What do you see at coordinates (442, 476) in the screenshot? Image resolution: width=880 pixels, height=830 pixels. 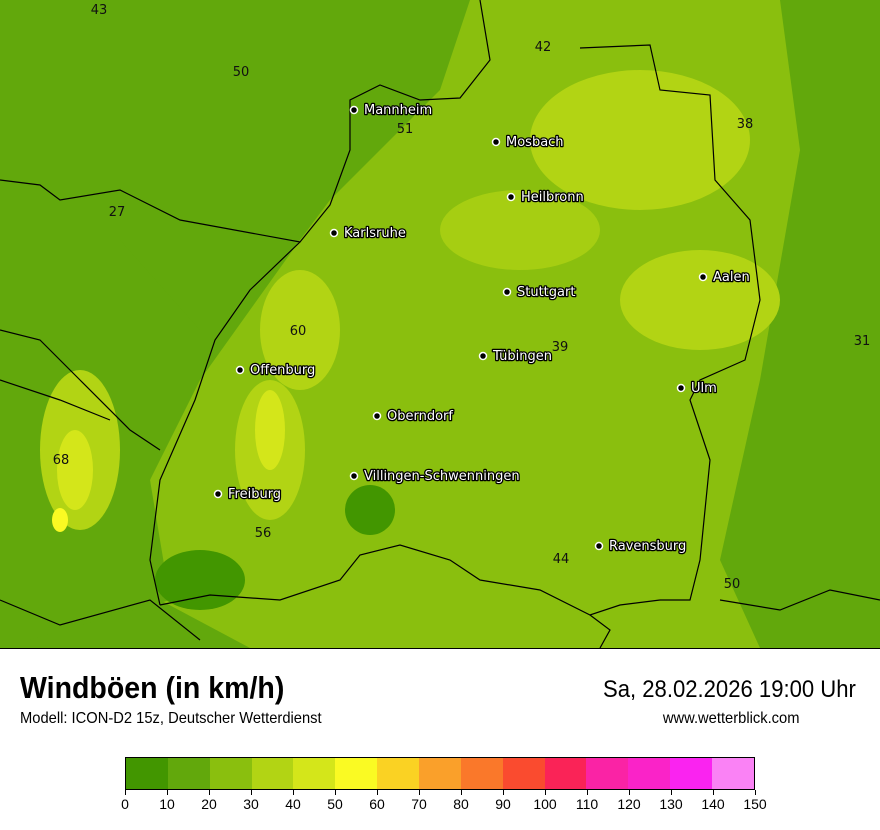 I see `city-label: Villingen-Schwenningen` at bounding box center [442, 476].